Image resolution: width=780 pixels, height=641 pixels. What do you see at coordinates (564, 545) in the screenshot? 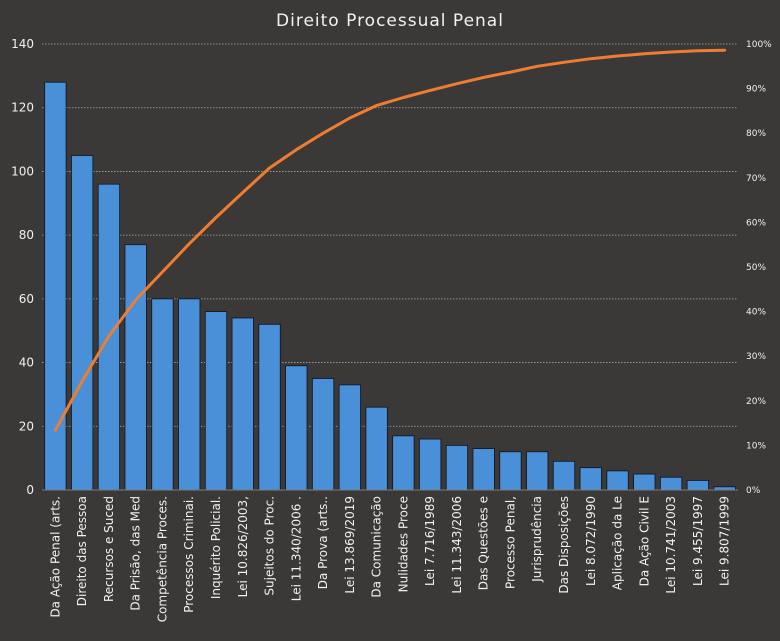
I see `x-tick-label: Das Disposições` at bounding box center [564, 545].